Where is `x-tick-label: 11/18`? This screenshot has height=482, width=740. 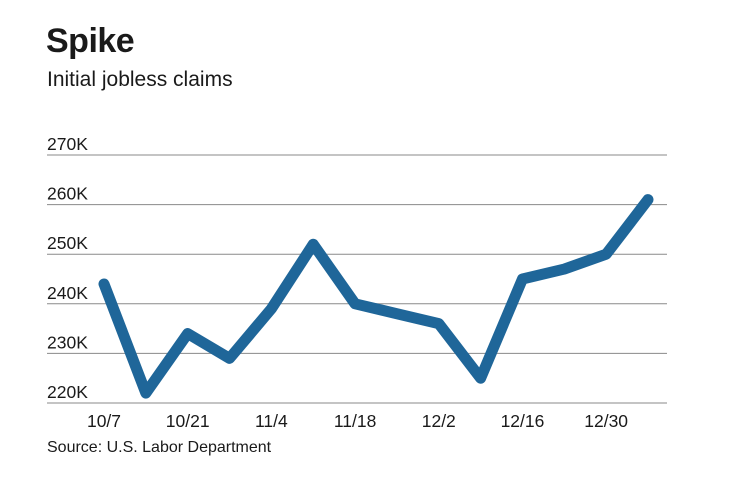
x-tick-label: 11/18 is located at coordinates (355, 421).